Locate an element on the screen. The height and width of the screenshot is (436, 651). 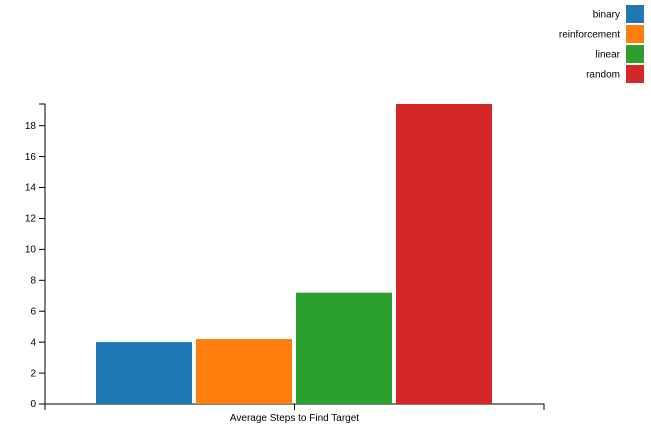
bar-random is located at coordinates (444, 254).